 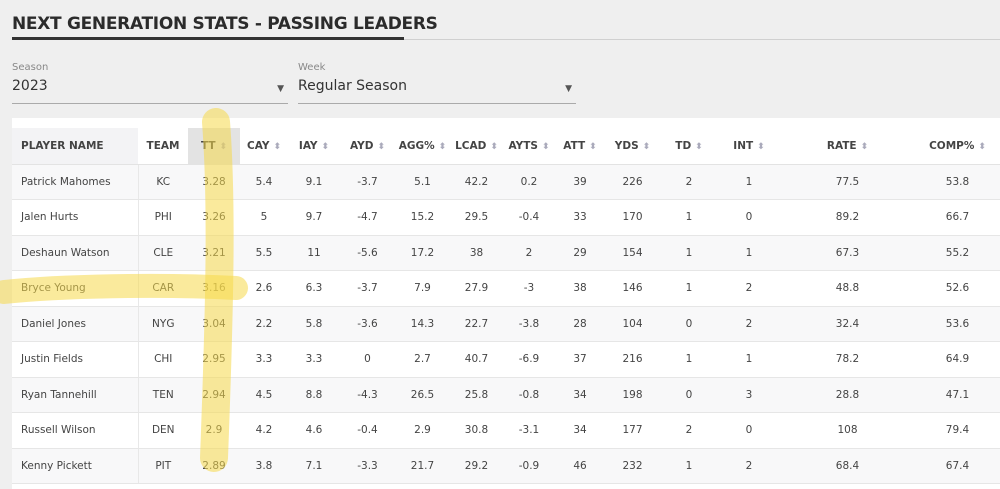 What do you see at coordinates (529, 324) in the screenshot?
I see `stat-cell: -3.8` at bounding box center [529, 324].